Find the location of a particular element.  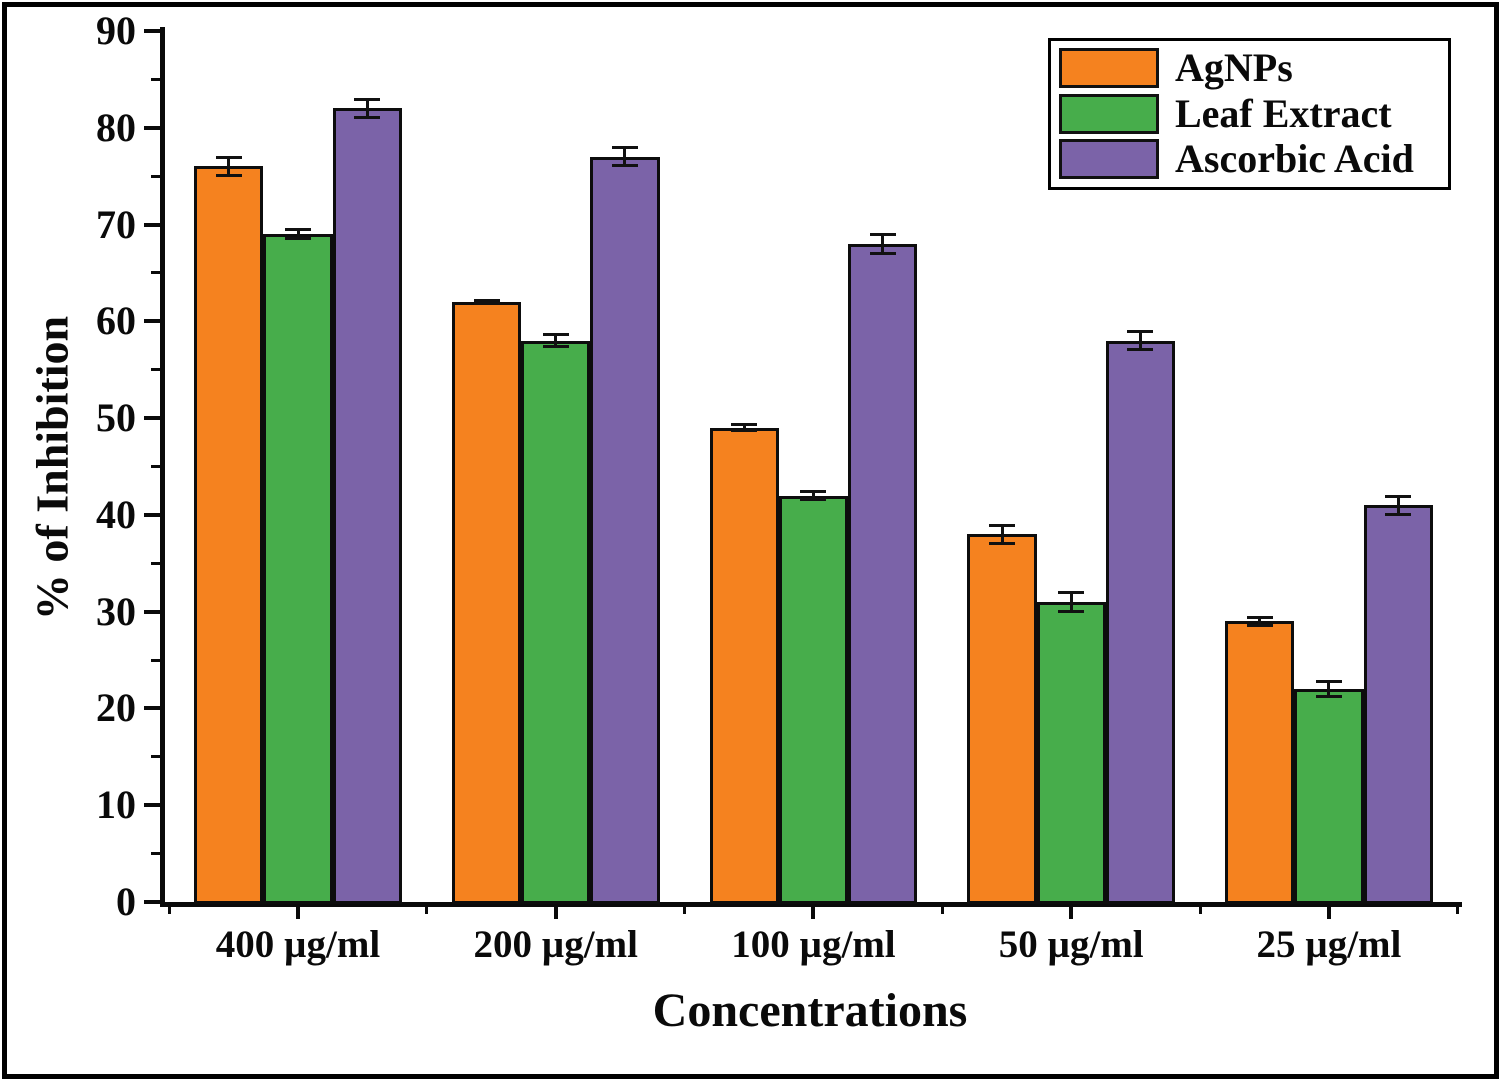

legend-item-ascorbic-acid: Ascorbic Acid is located at coordinates (1249, 159).